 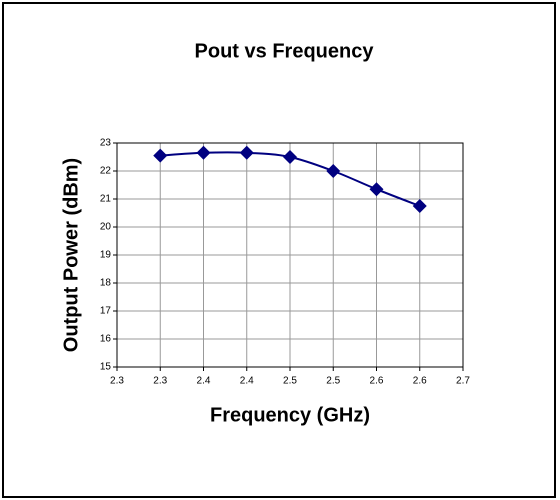 I want to click on y-tick-label: 23, so click(x=106, y=143).